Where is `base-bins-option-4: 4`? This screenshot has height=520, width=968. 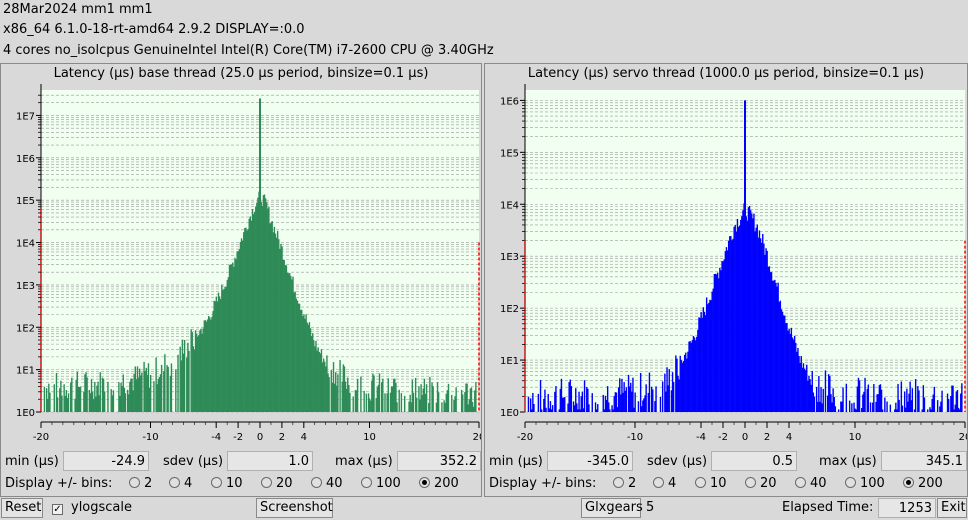 base-bins-option-4: 4 is located at coordinates (180, 483).